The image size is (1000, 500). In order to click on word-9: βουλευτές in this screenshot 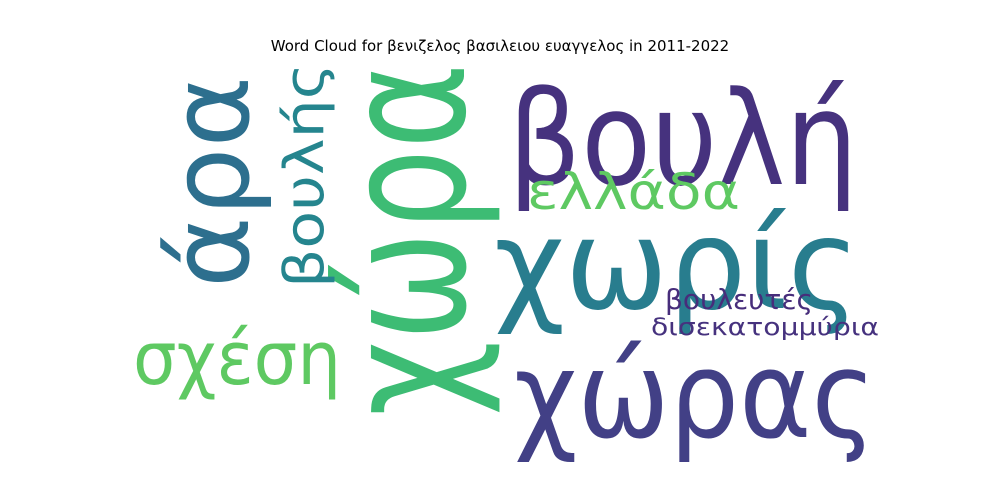, I will do `click(739, 299)`.